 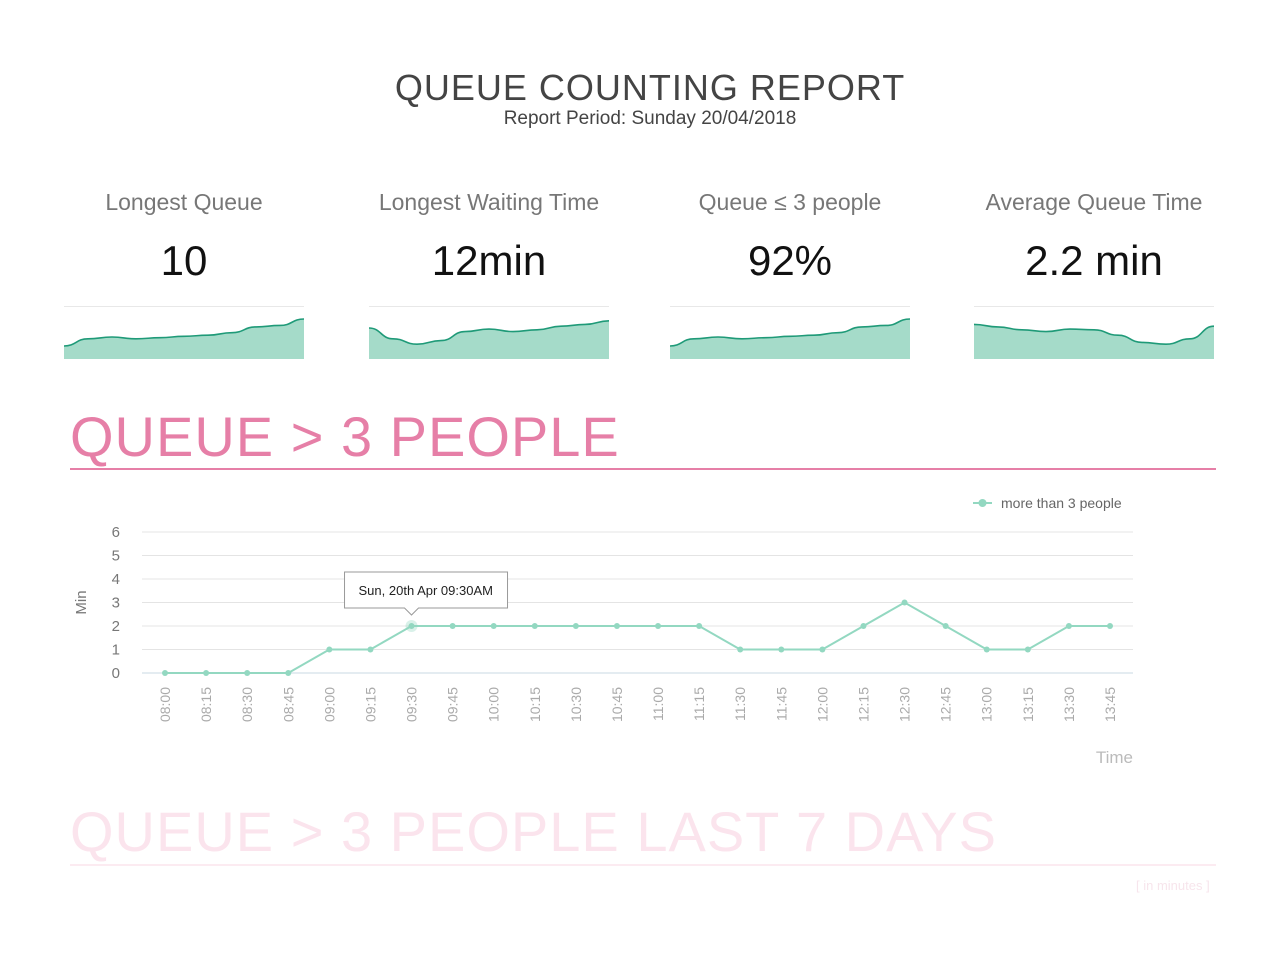 What do you see at coordinates (345, 436) in the screenshot?
I see `section-title-queue: QUEUE > 3 PEOPLE` at bounding box center [345, 436].